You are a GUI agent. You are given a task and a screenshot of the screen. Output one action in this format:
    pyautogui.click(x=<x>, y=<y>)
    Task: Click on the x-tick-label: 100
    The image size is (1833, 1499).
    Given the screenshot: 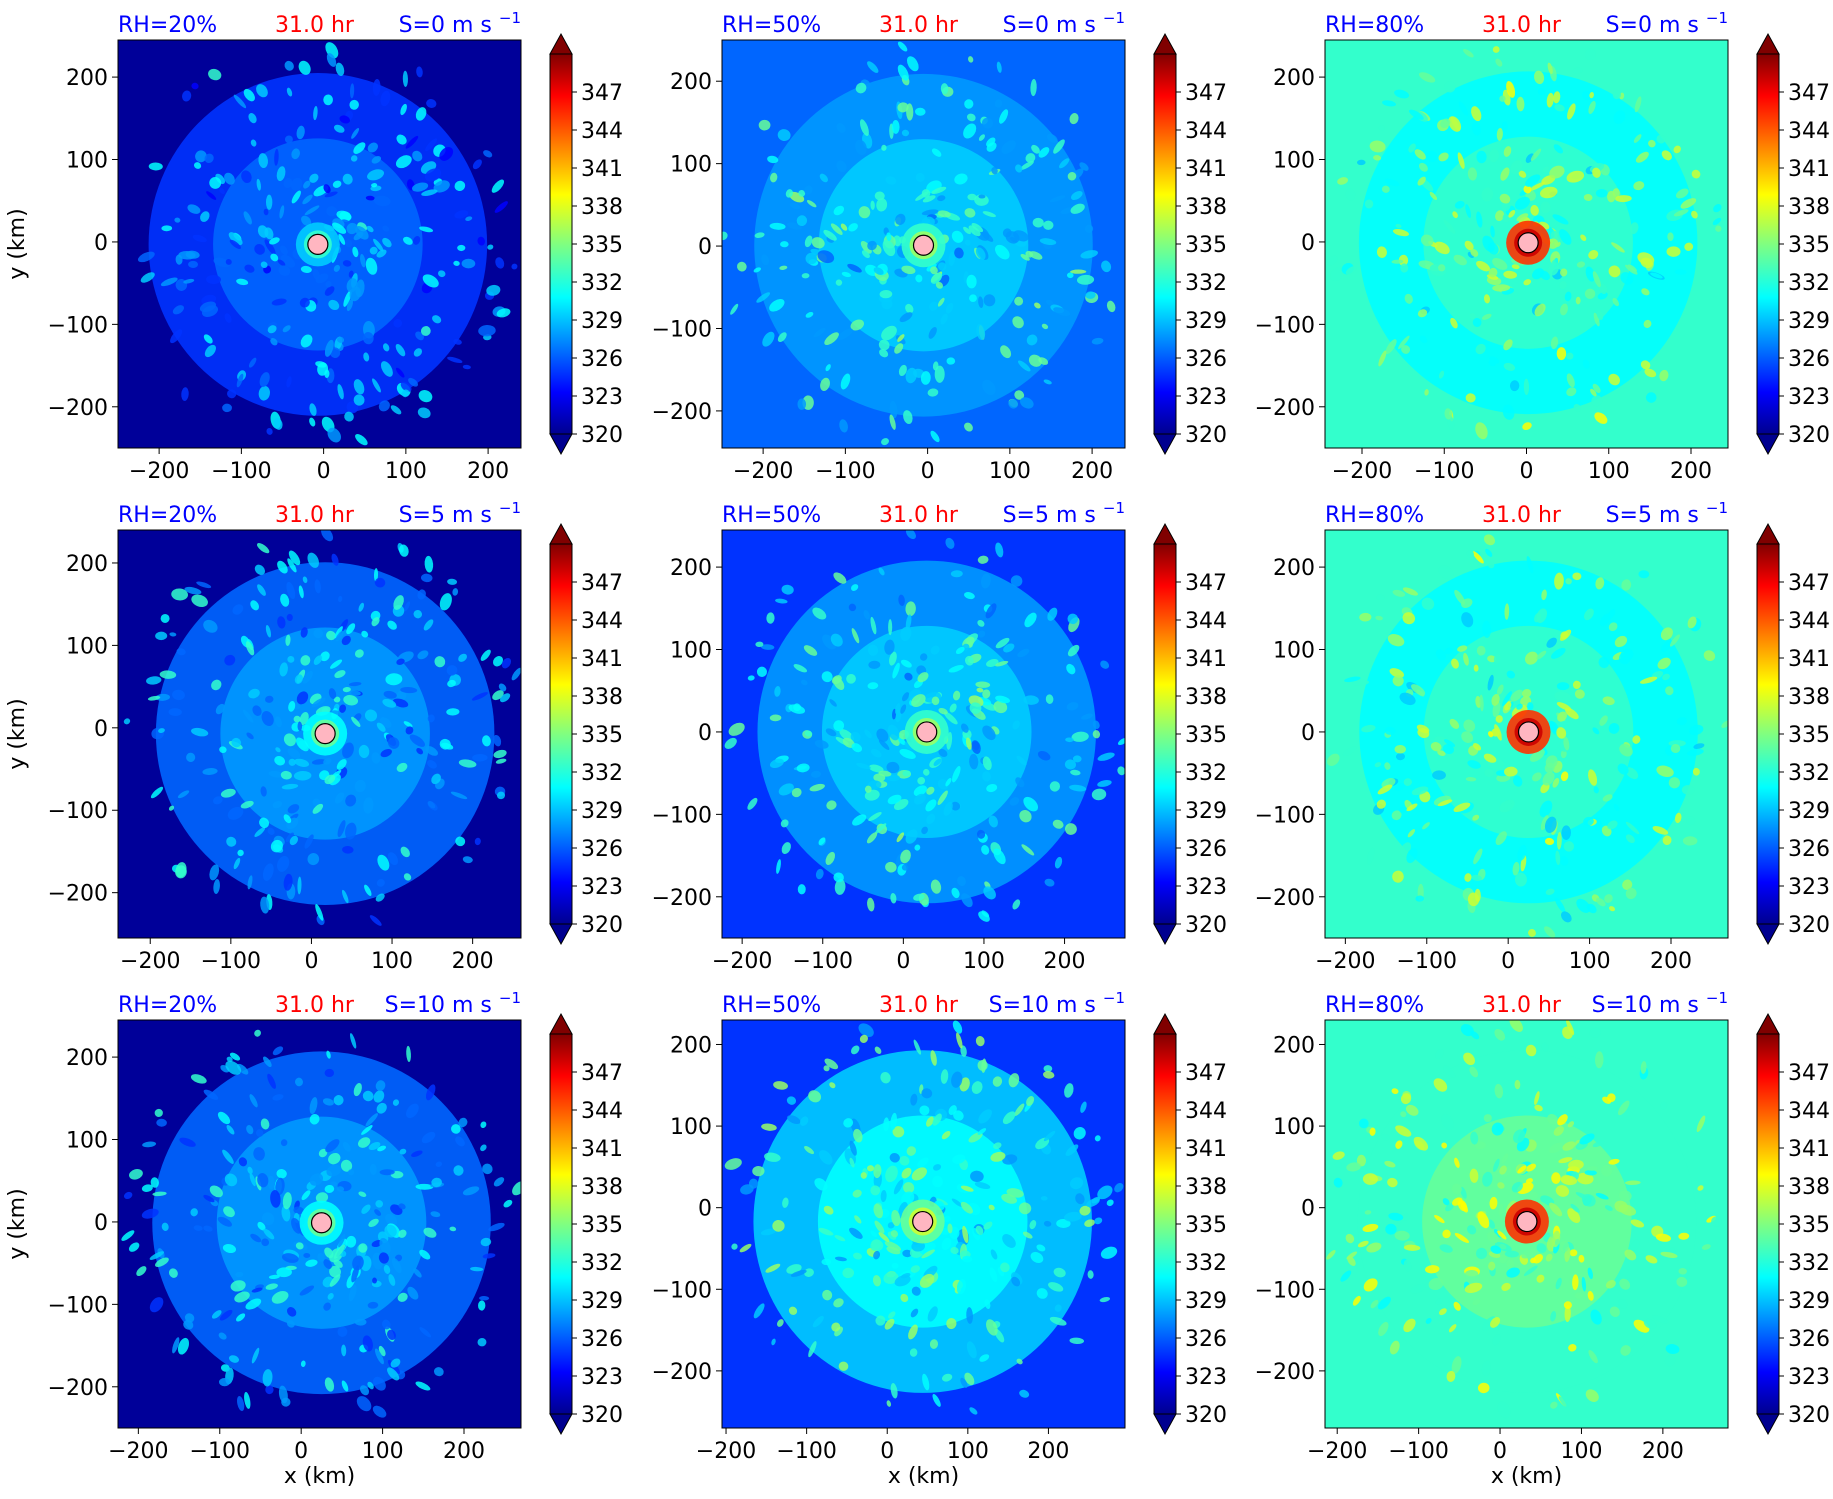 What is the action you would take?
    pyautogui.click(x=984, y=961)
    